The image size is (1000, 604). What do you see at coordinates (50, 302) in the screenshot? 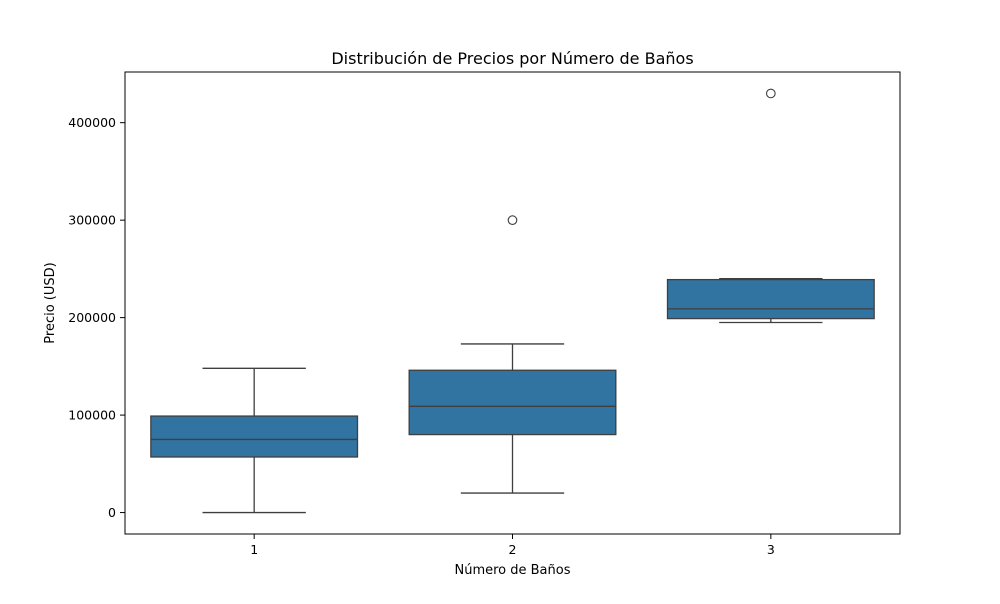
I see `y-axis-label: Precio (USD)` at bounding box center [50, 302].